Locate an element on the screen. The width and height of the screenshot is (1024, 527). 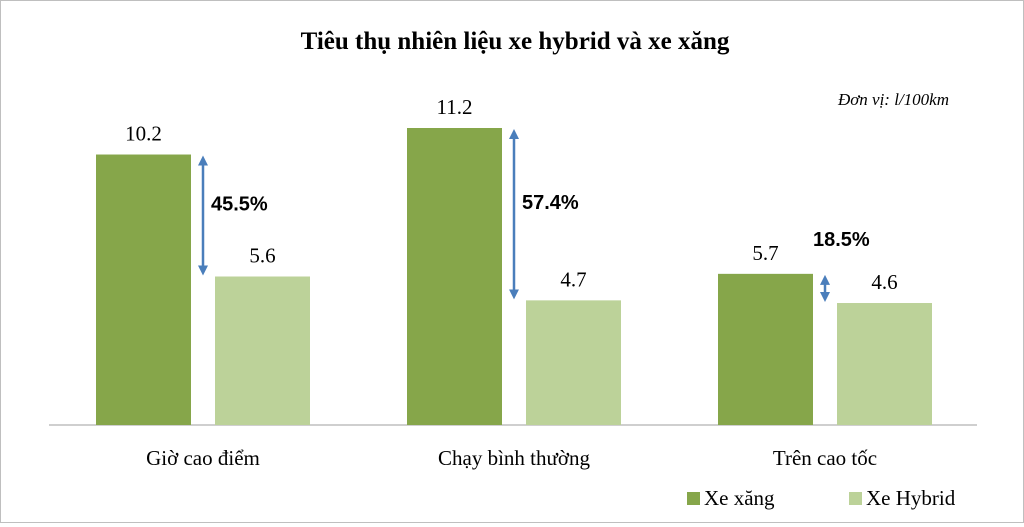
data-label-xe-hybrid-2: 4.6 is located at coordinates (884, 282).